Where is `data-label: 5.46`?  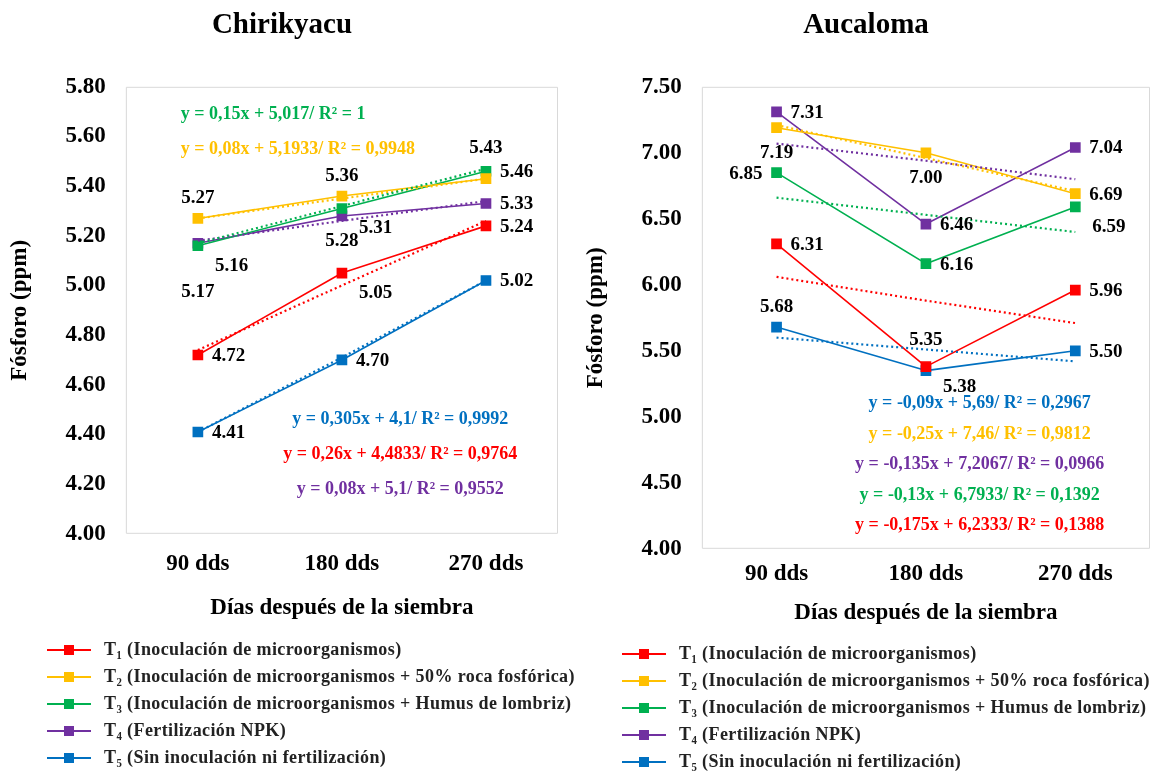
data-label: 5.46 is located at coordinates (516, 171).